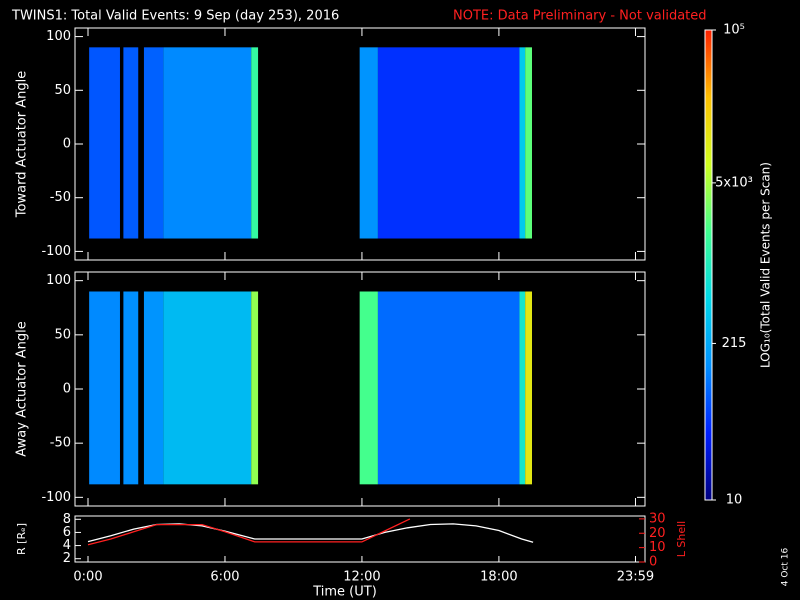 This screenshot has width=800, height=600. Describe the element at coordinates (344, 592) in the screenshot. I see `x-axis-label: Time (UT)` at that location.